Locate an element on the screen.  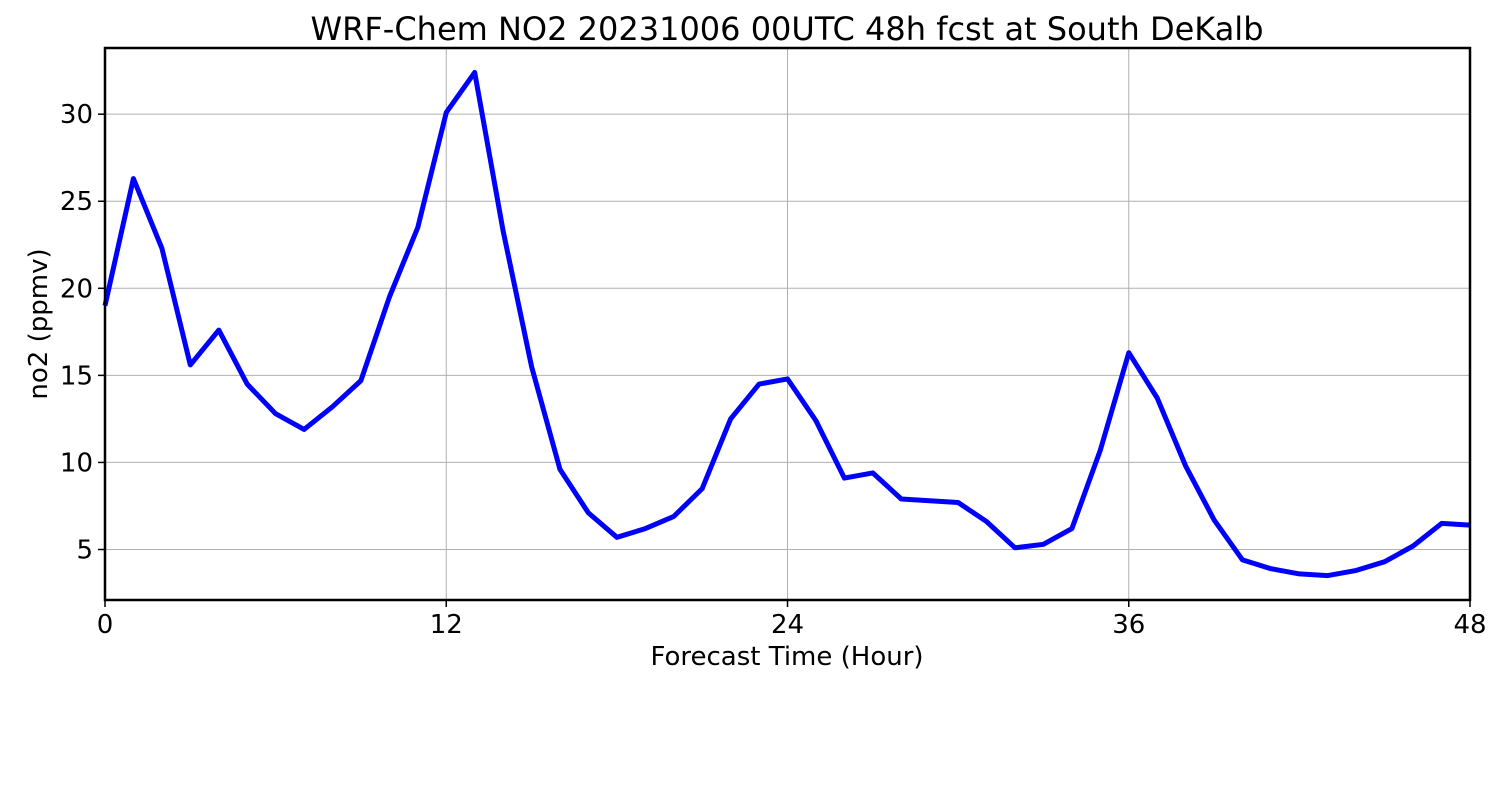
y-tick-label: 30 is located at coordinates (76, 115).